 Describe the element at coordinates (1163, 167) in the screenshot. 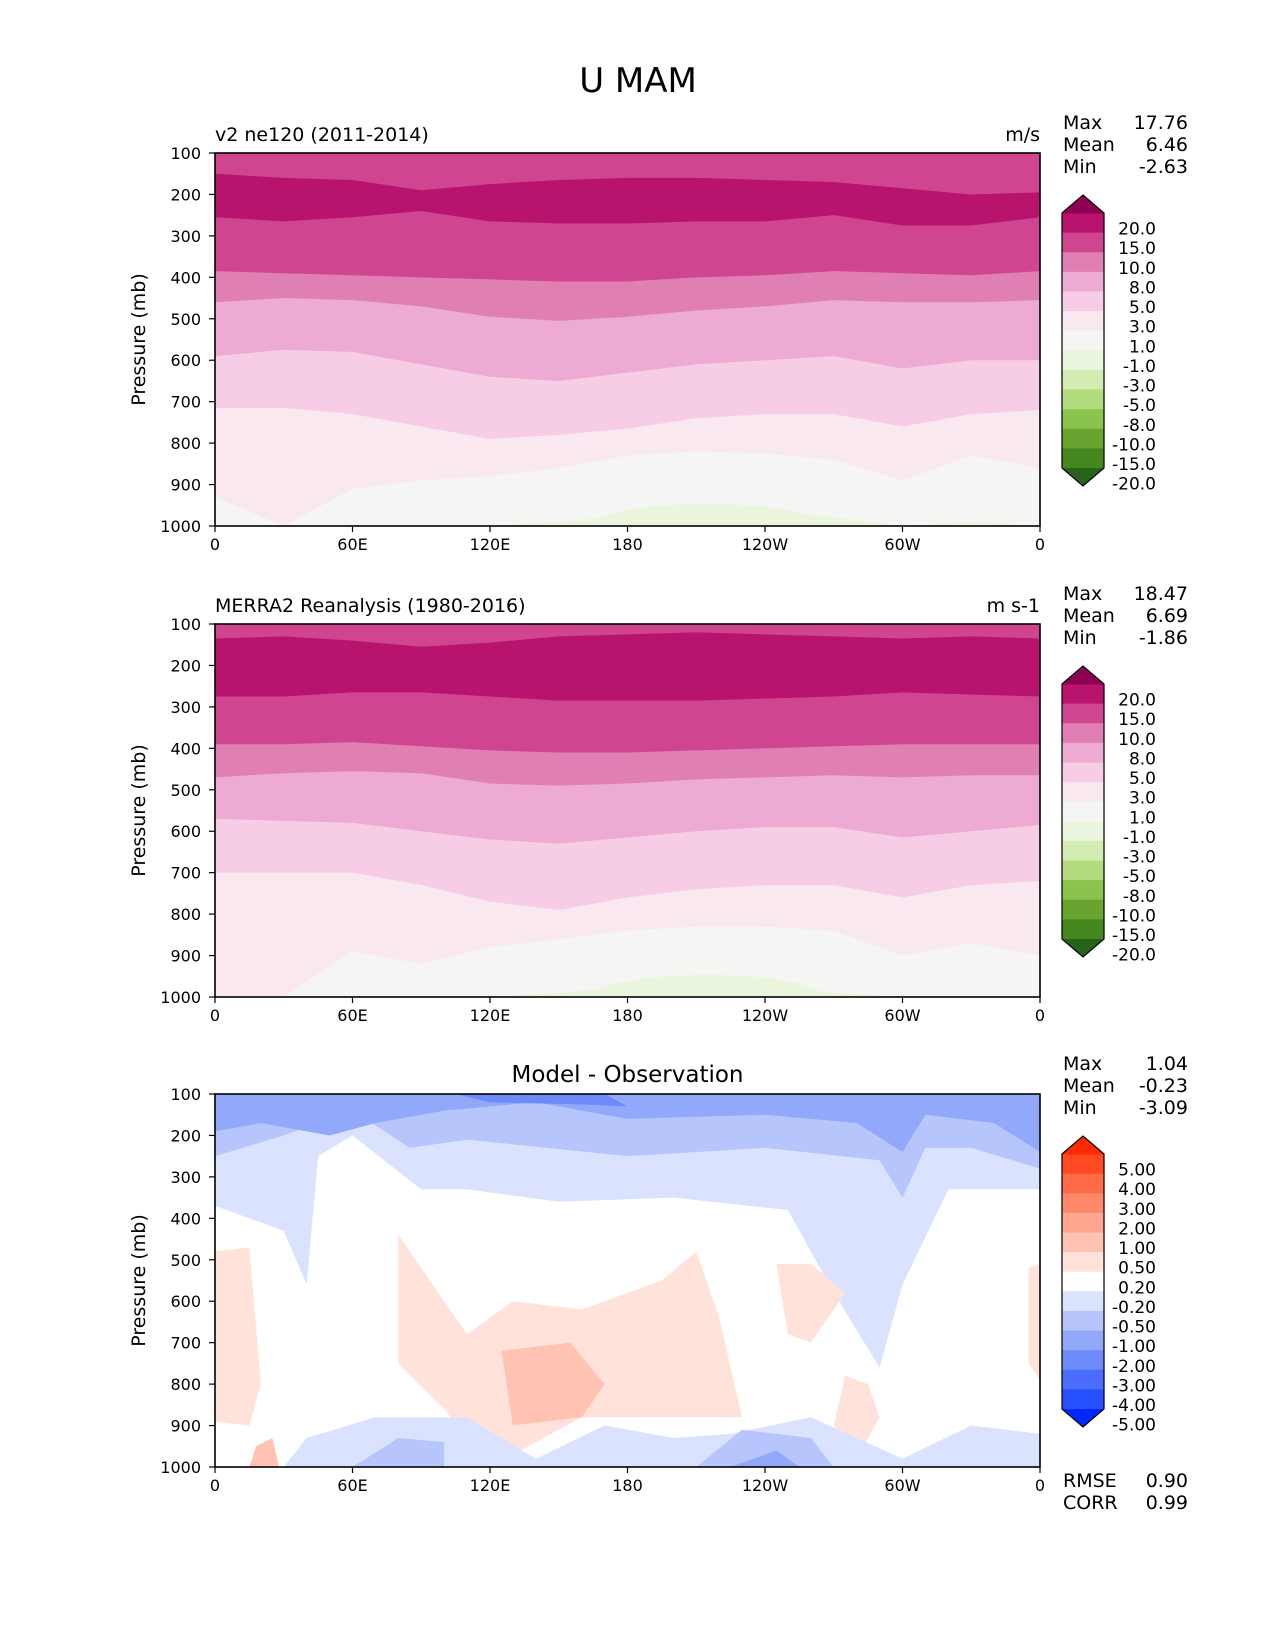

I see `stat-value: -2.63` at that location.